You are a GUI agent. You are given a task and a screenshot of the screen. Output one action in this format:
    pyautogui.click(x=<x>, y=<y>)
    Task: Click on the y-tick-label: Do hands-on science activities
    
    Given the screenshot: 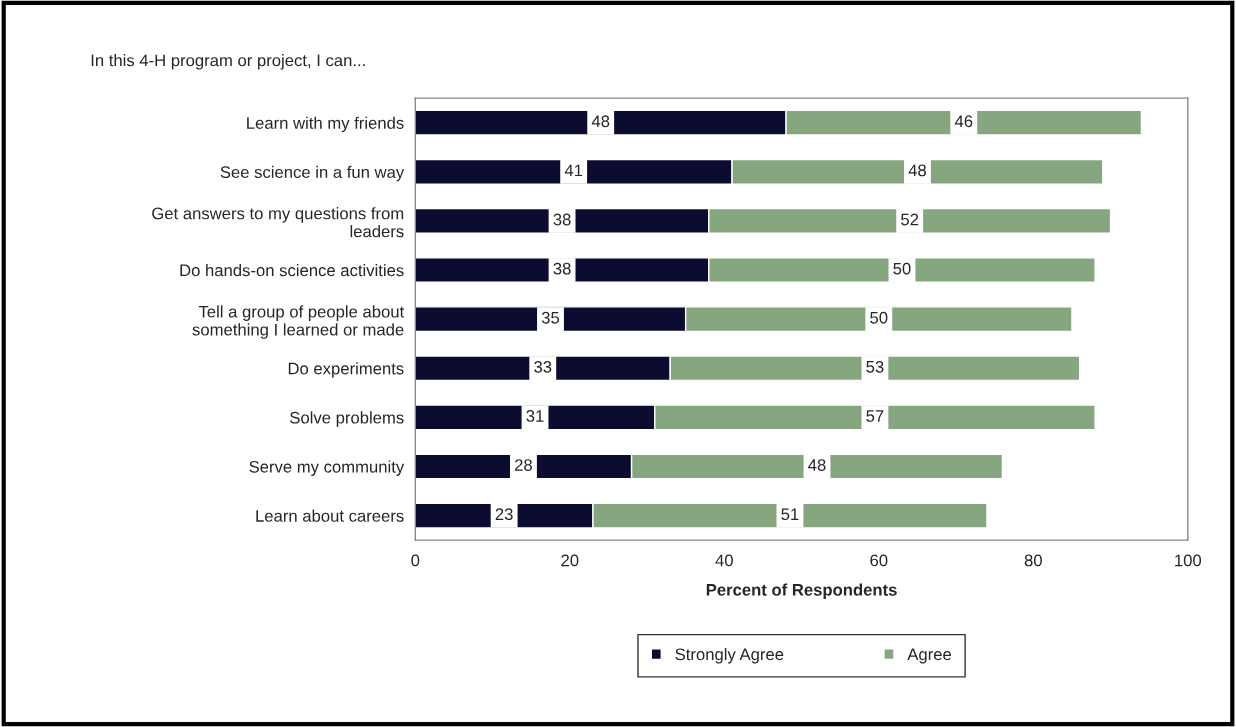 What is the action you would take?
    pyautogui.click(x=292, y=270)
    